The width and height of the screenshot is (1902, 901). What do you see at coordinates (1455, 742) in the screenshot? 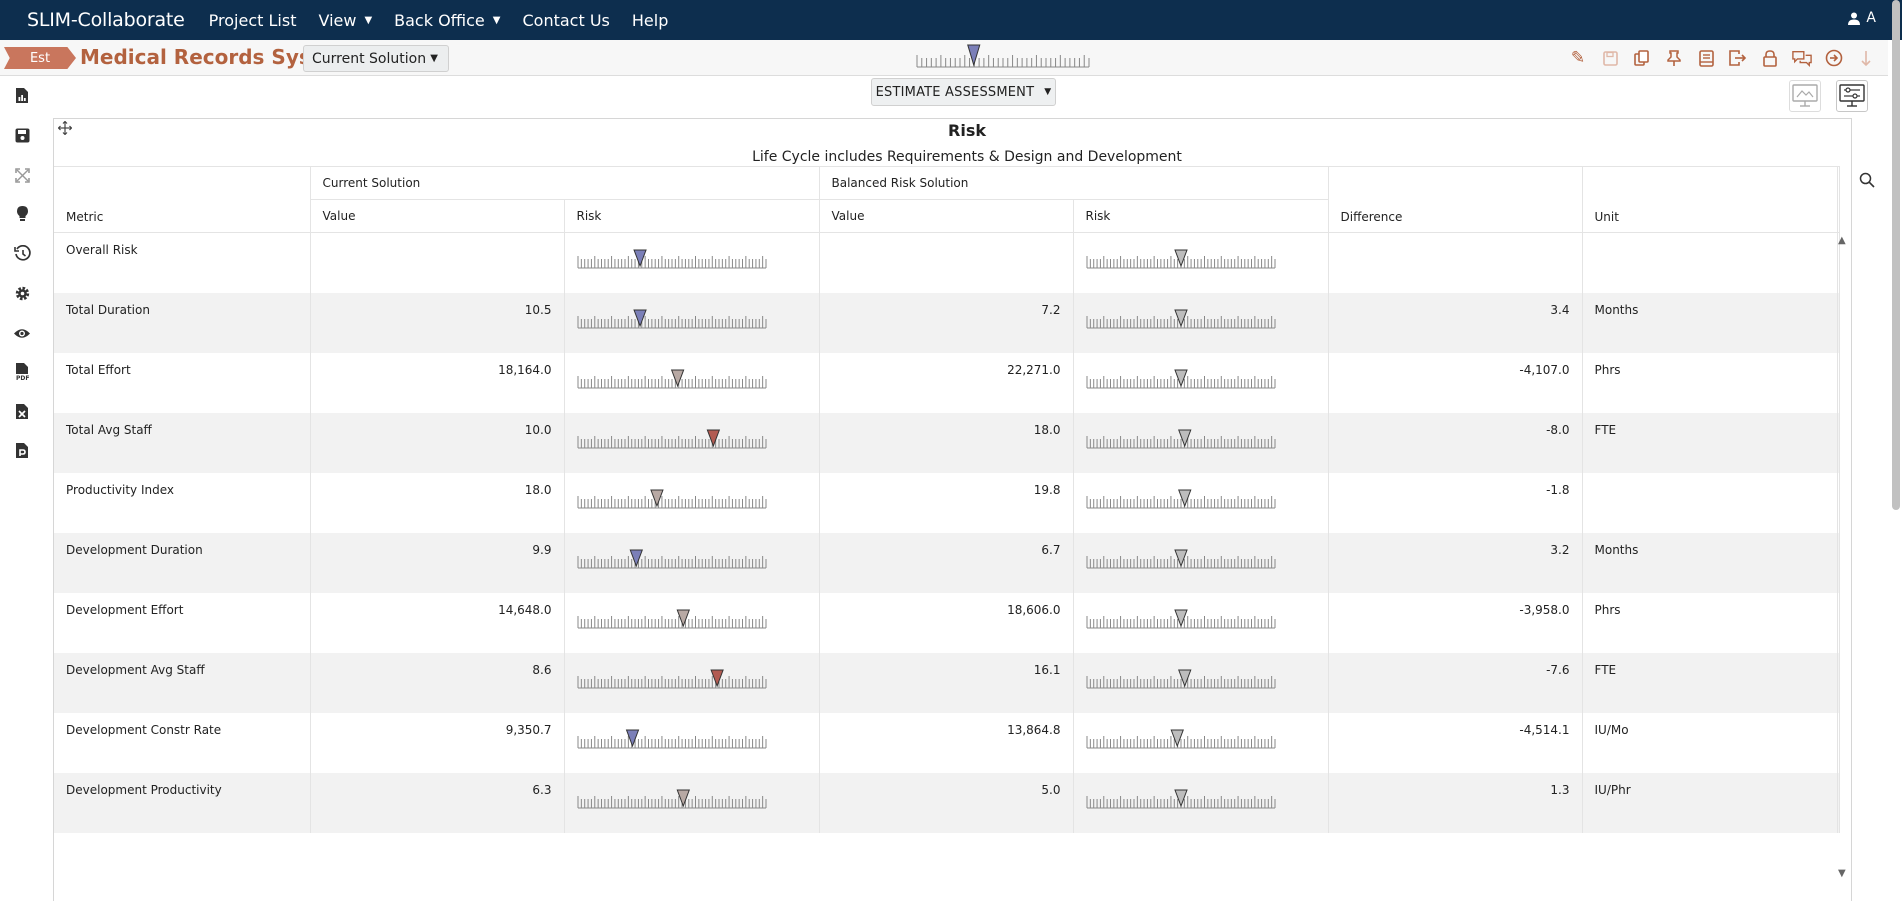
I see `difference-cell: -4,514.1` at bounding box center [1455, 742].